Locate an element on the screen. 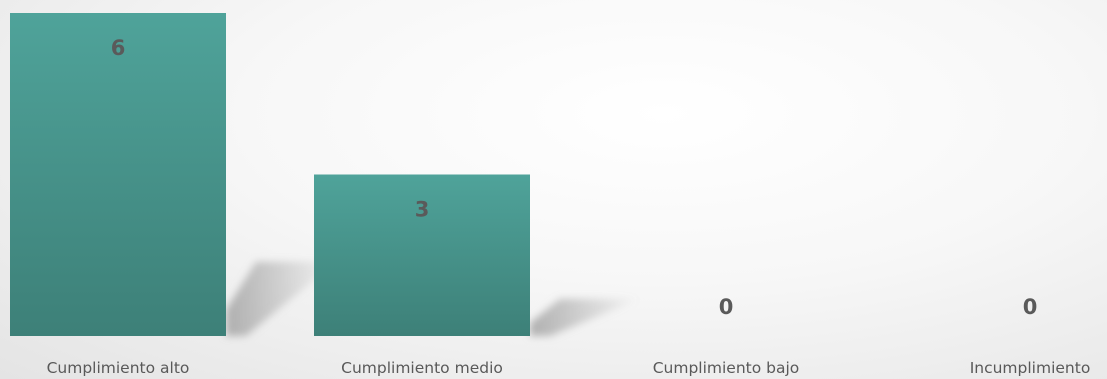 The width and height of the screenshot is (1107, 379). bar-shadows is located at coordinates (433, 298).